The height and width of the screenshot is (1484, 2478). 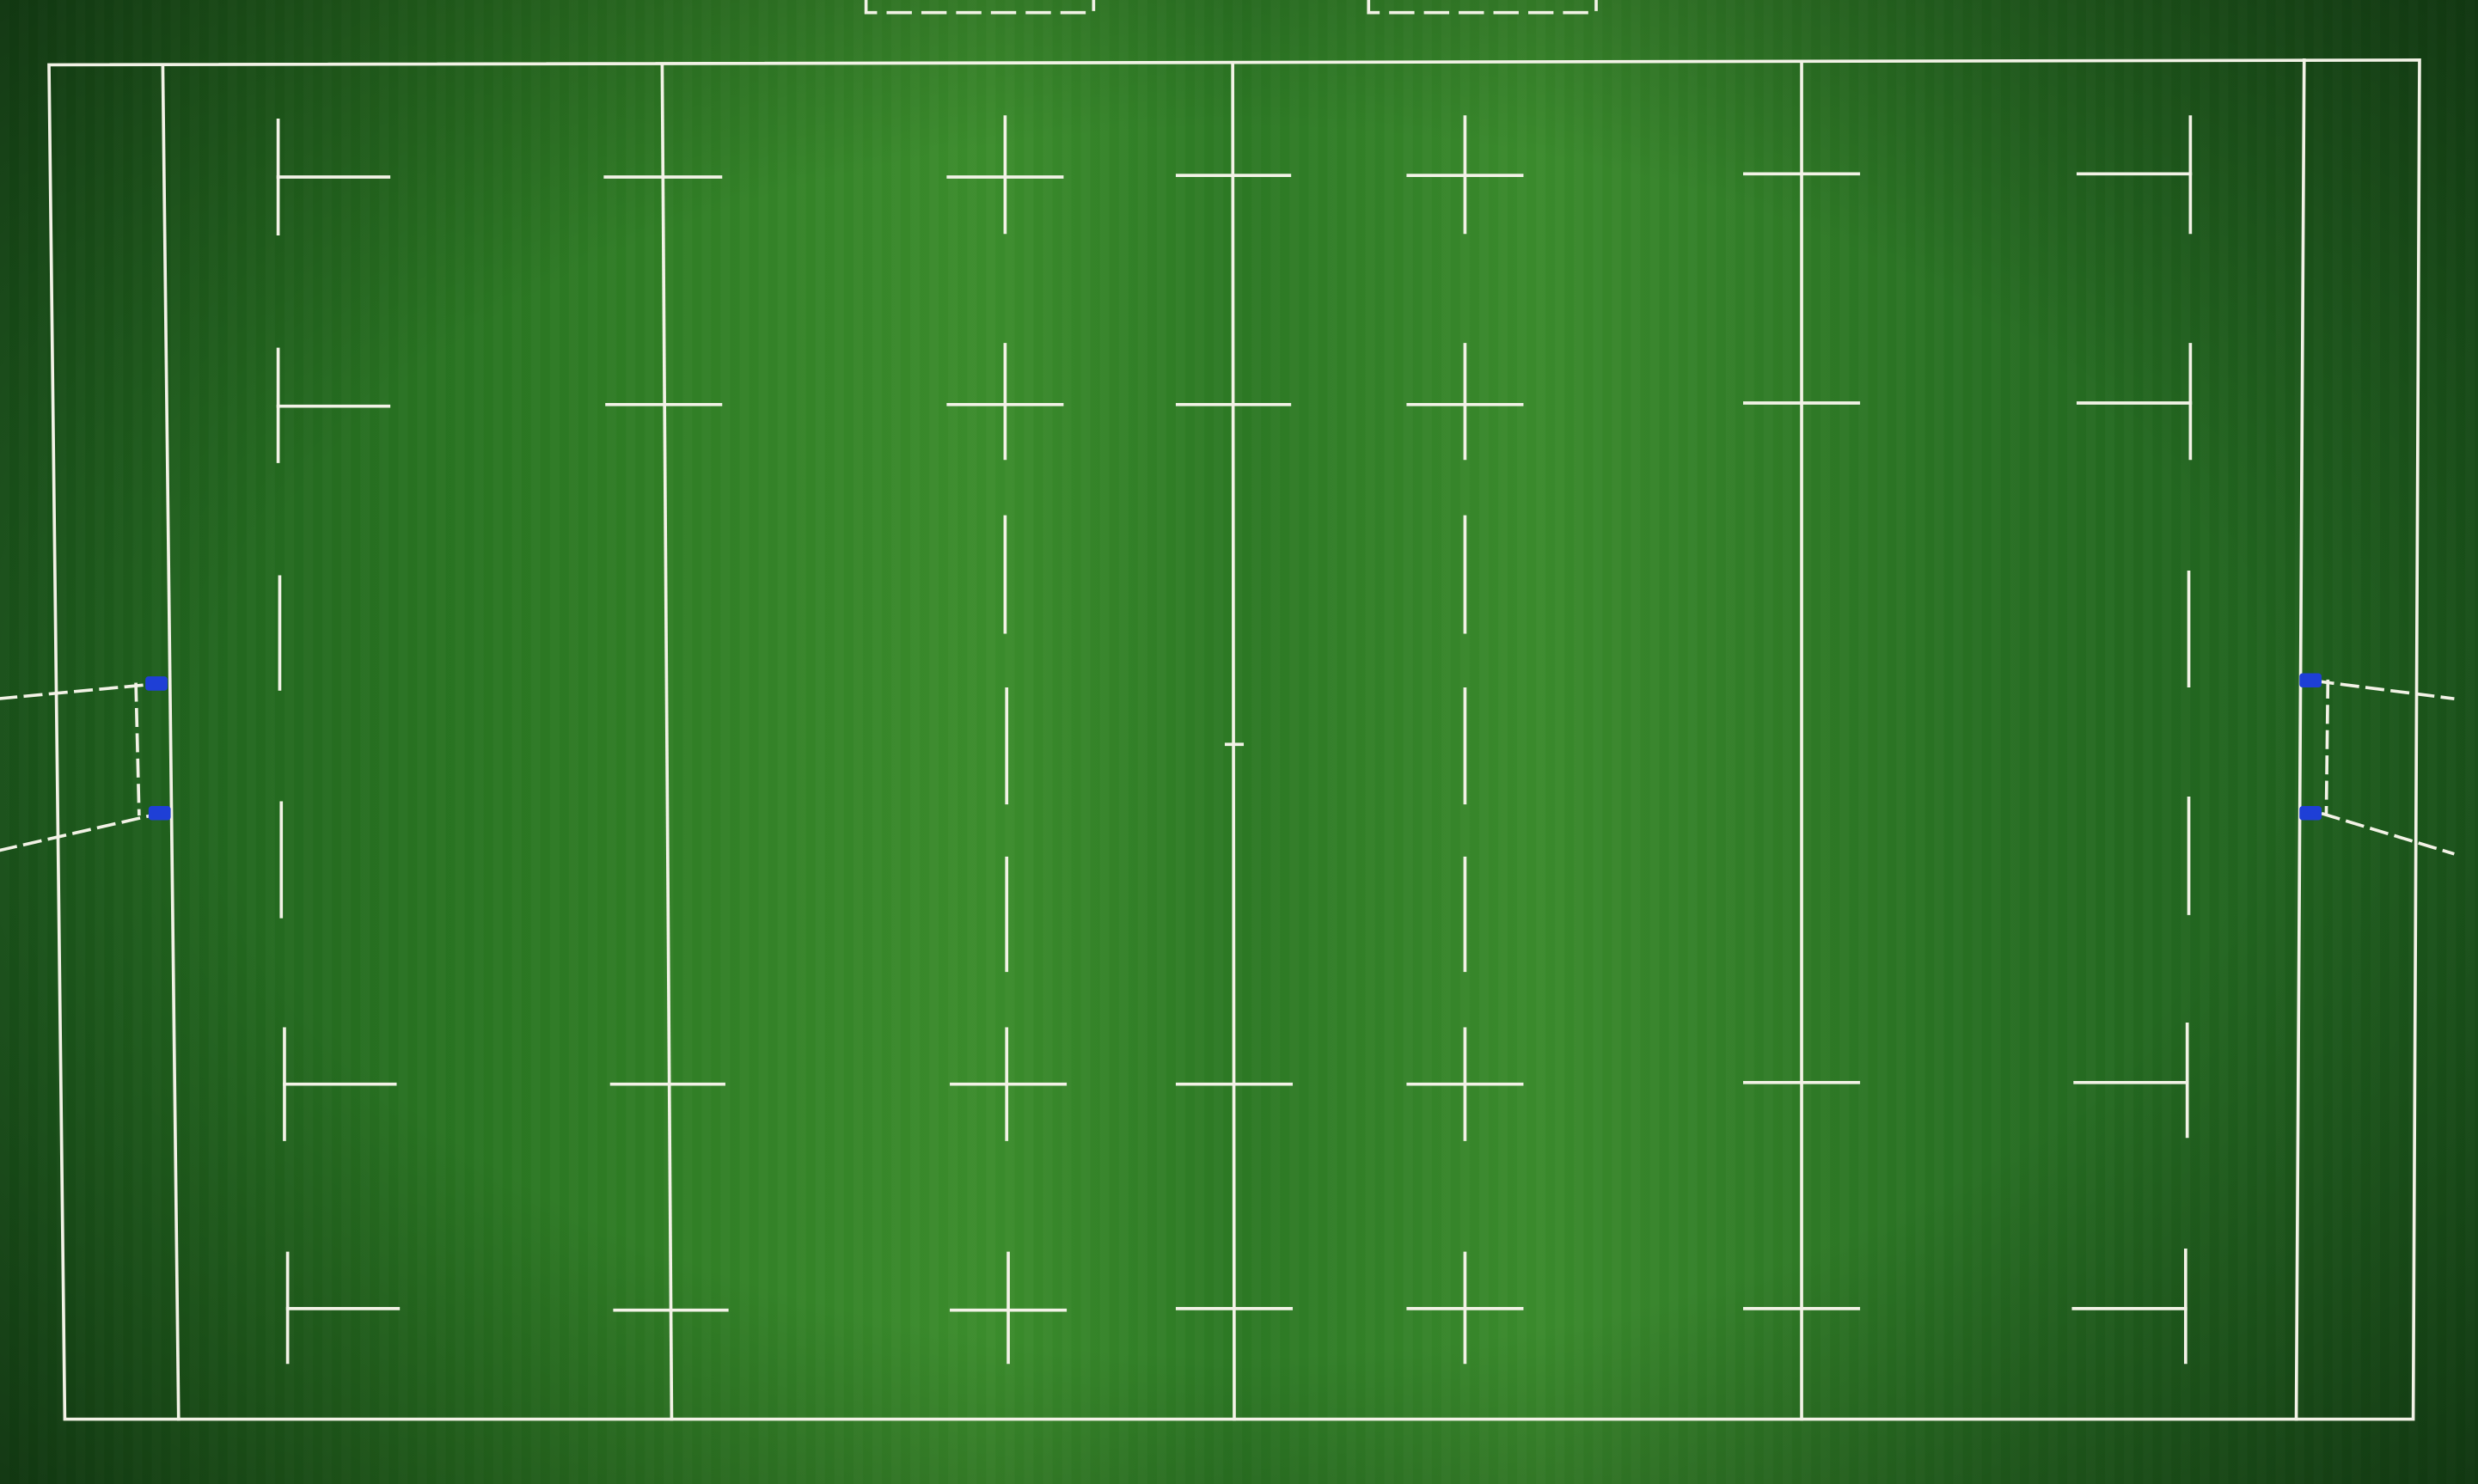 I want to click on goal-posts-right, so click(x=2310, y=747).